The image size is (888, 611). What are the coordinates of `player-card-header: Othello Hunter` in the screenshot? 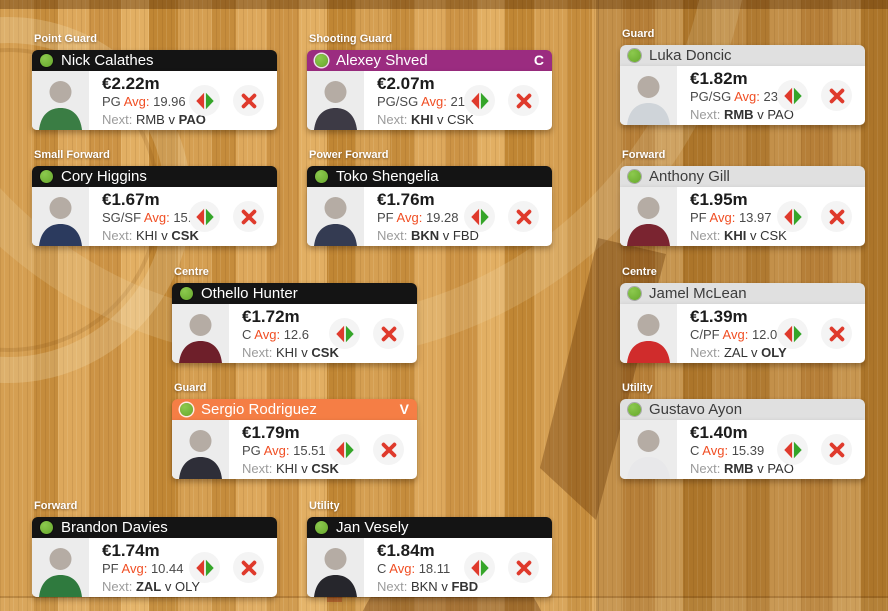 It's located at (294, 293).